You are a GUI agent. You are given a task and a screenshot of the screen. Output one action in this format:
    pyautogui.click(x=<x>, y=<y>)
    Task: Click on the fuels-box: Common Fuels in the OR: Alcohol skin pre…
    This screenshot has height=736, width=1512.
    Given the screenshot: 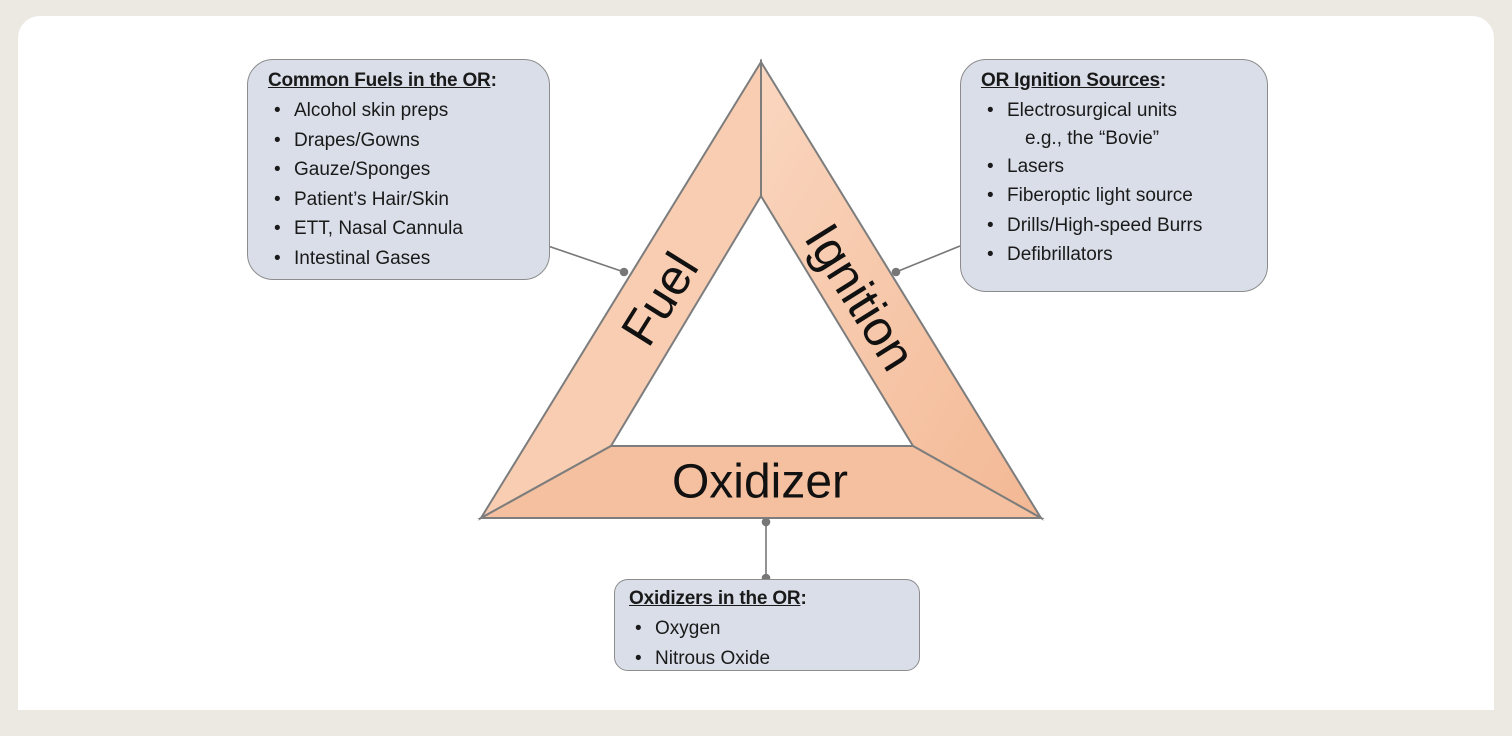 What is the action you would take?
    pyautogui.click(x=398, y=169)
    